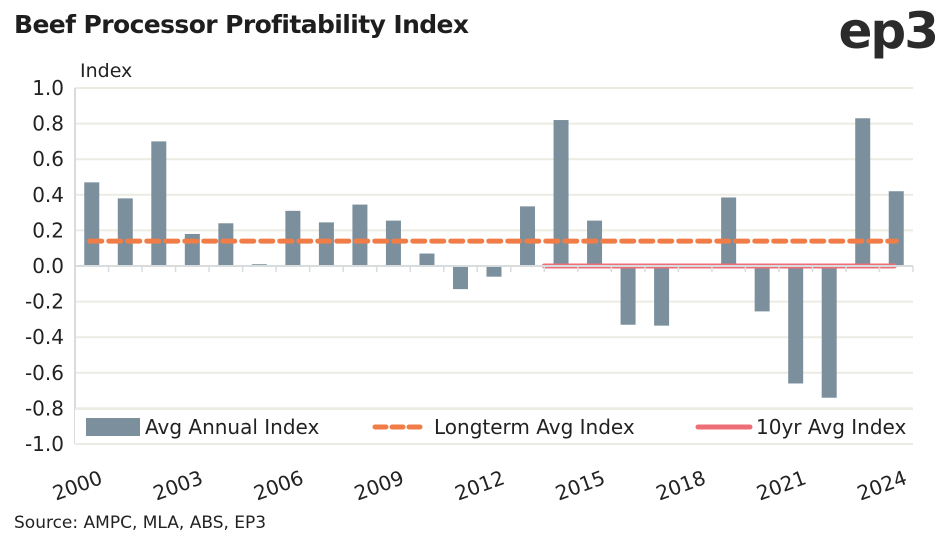  What do you see at coordinates (48, 88) in the screenshot?
I see `y-tick-label: 1.0` at bounding box center [48, 88].